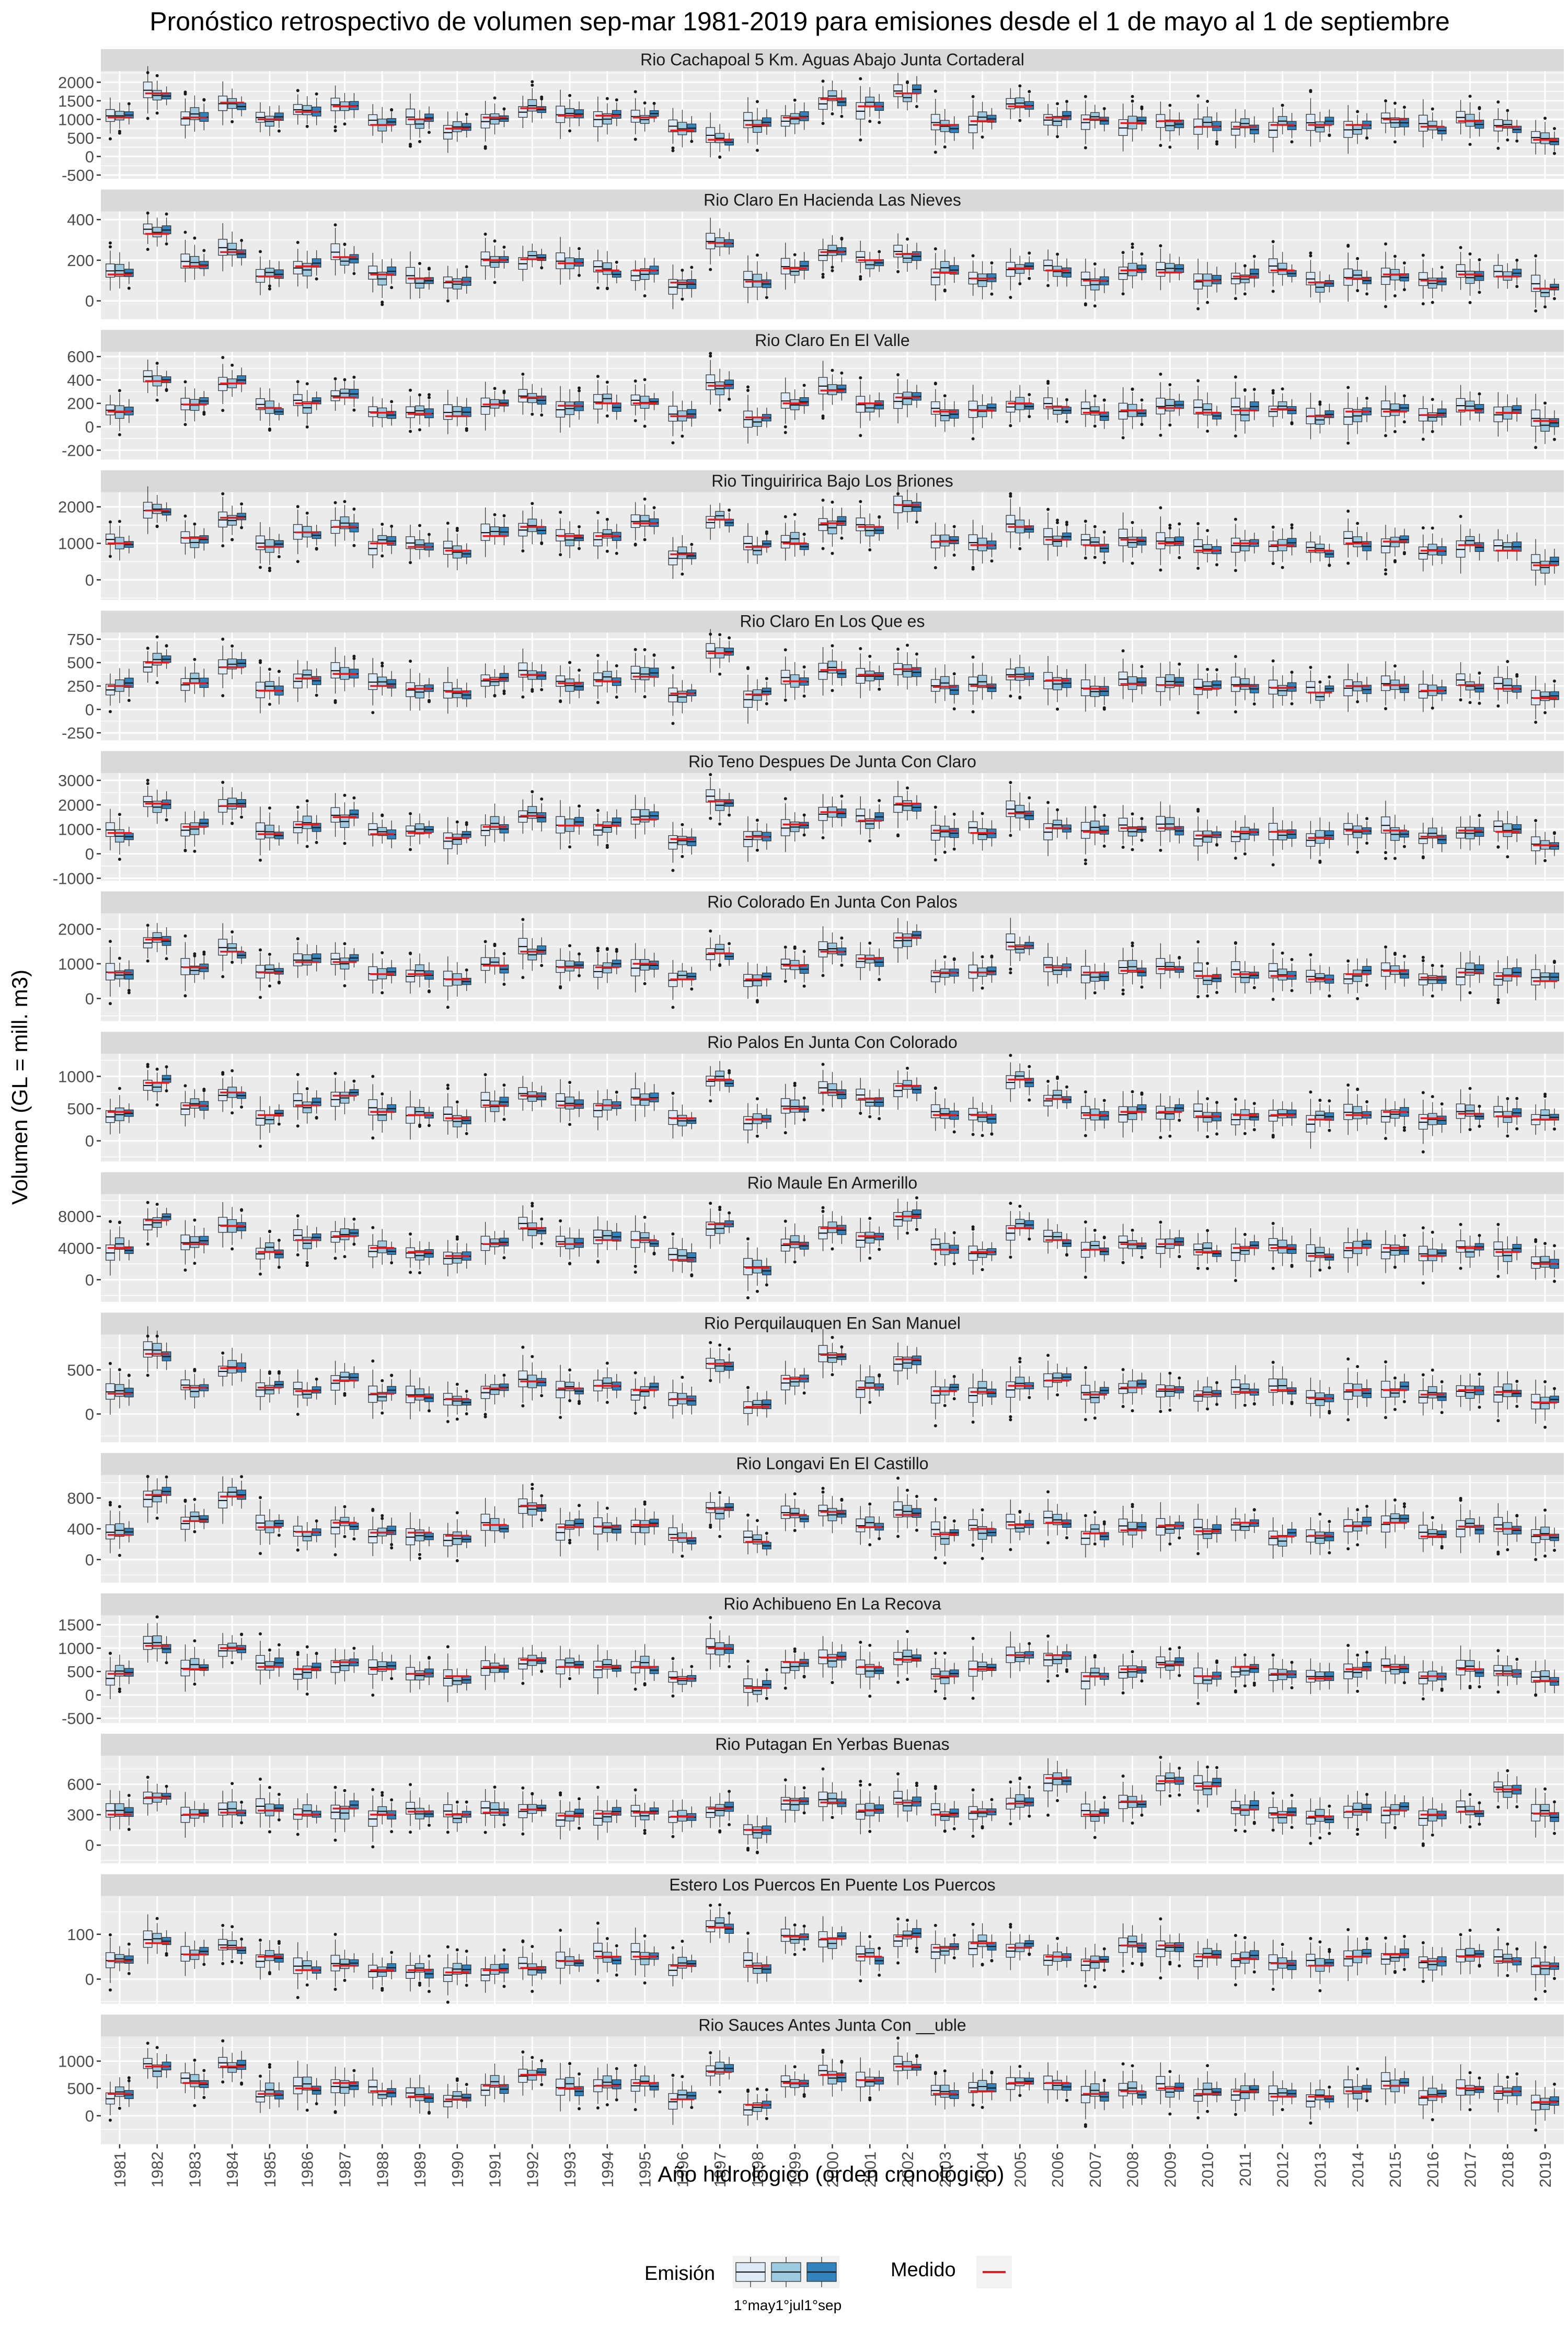 The height and width of the screenshot is (2352, 1568). What do you see at coordinates (80, 380) in the screenshot?
I see `y-tick-label: 400` at bounding box center [80, 380].